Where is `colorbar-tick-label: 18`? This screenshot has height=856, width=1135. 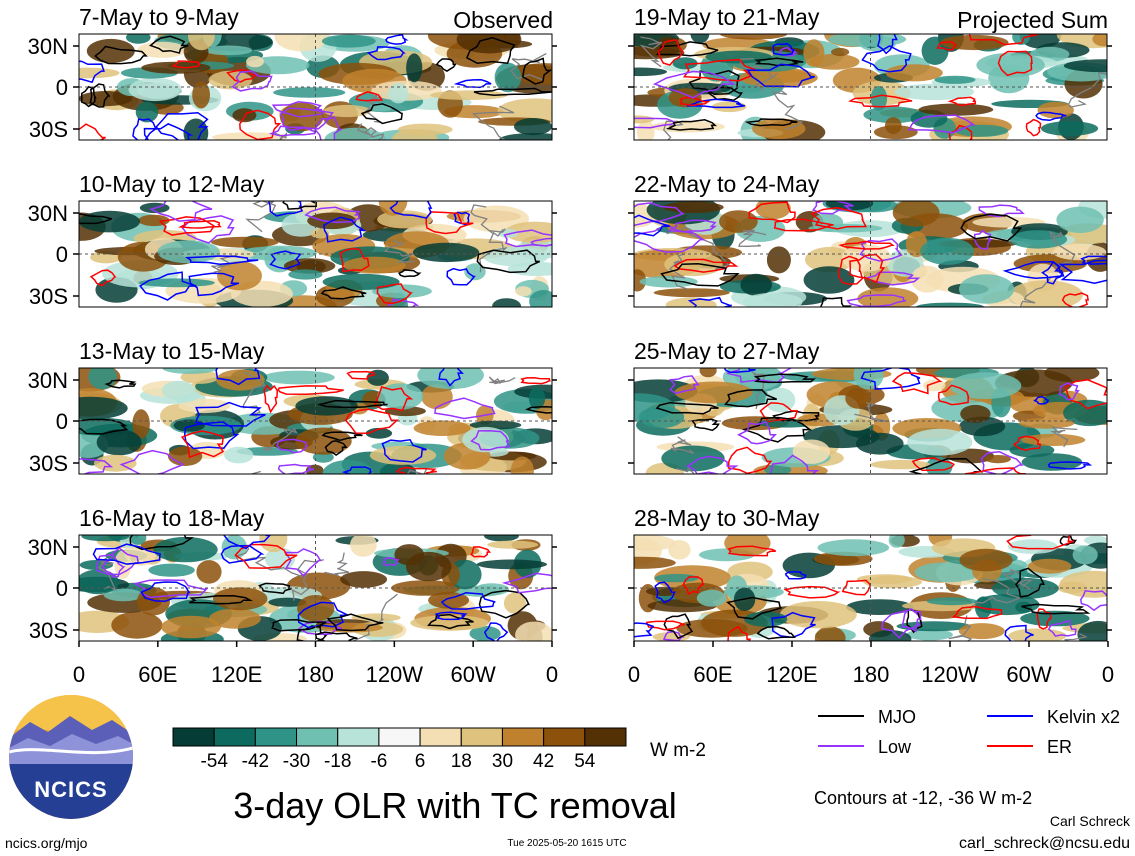
colorbar-tick-label: 18 is located at coordinates (461, 761).